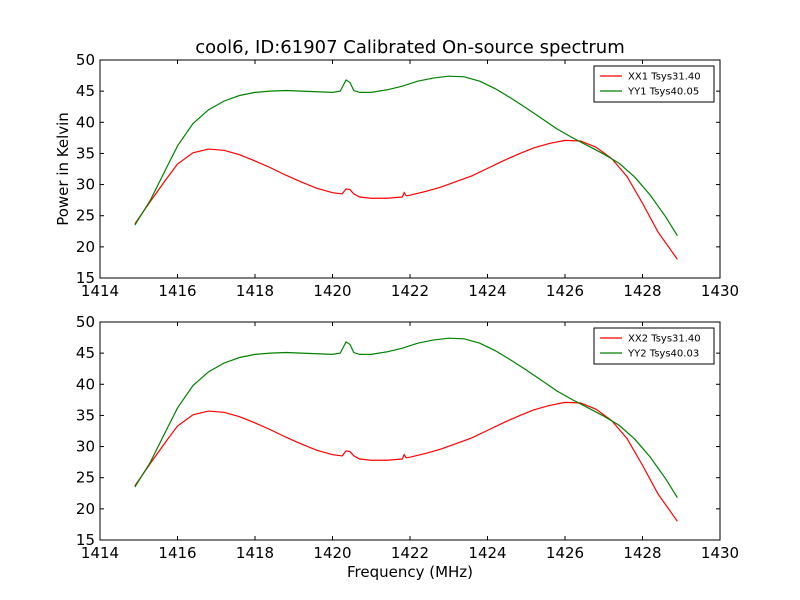 This screenshot has width=800, height=600. Describe the element at coordinates (410, 572) in the screenshot. I see `x-axis-label: Frequency (MHz)` at that location.